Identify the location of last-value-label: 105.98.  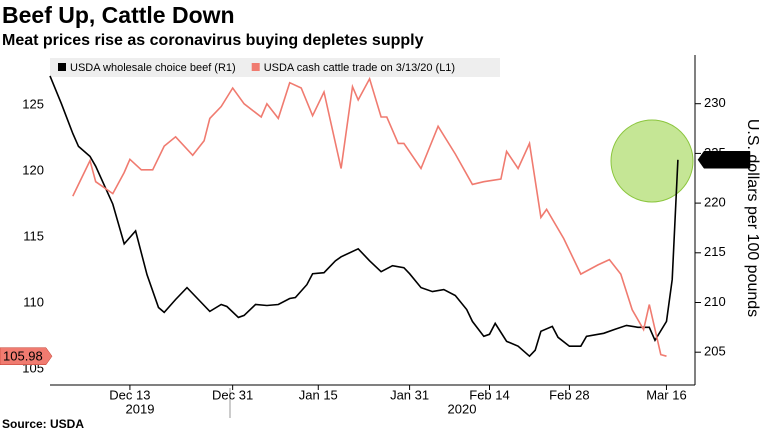
(23, 356).